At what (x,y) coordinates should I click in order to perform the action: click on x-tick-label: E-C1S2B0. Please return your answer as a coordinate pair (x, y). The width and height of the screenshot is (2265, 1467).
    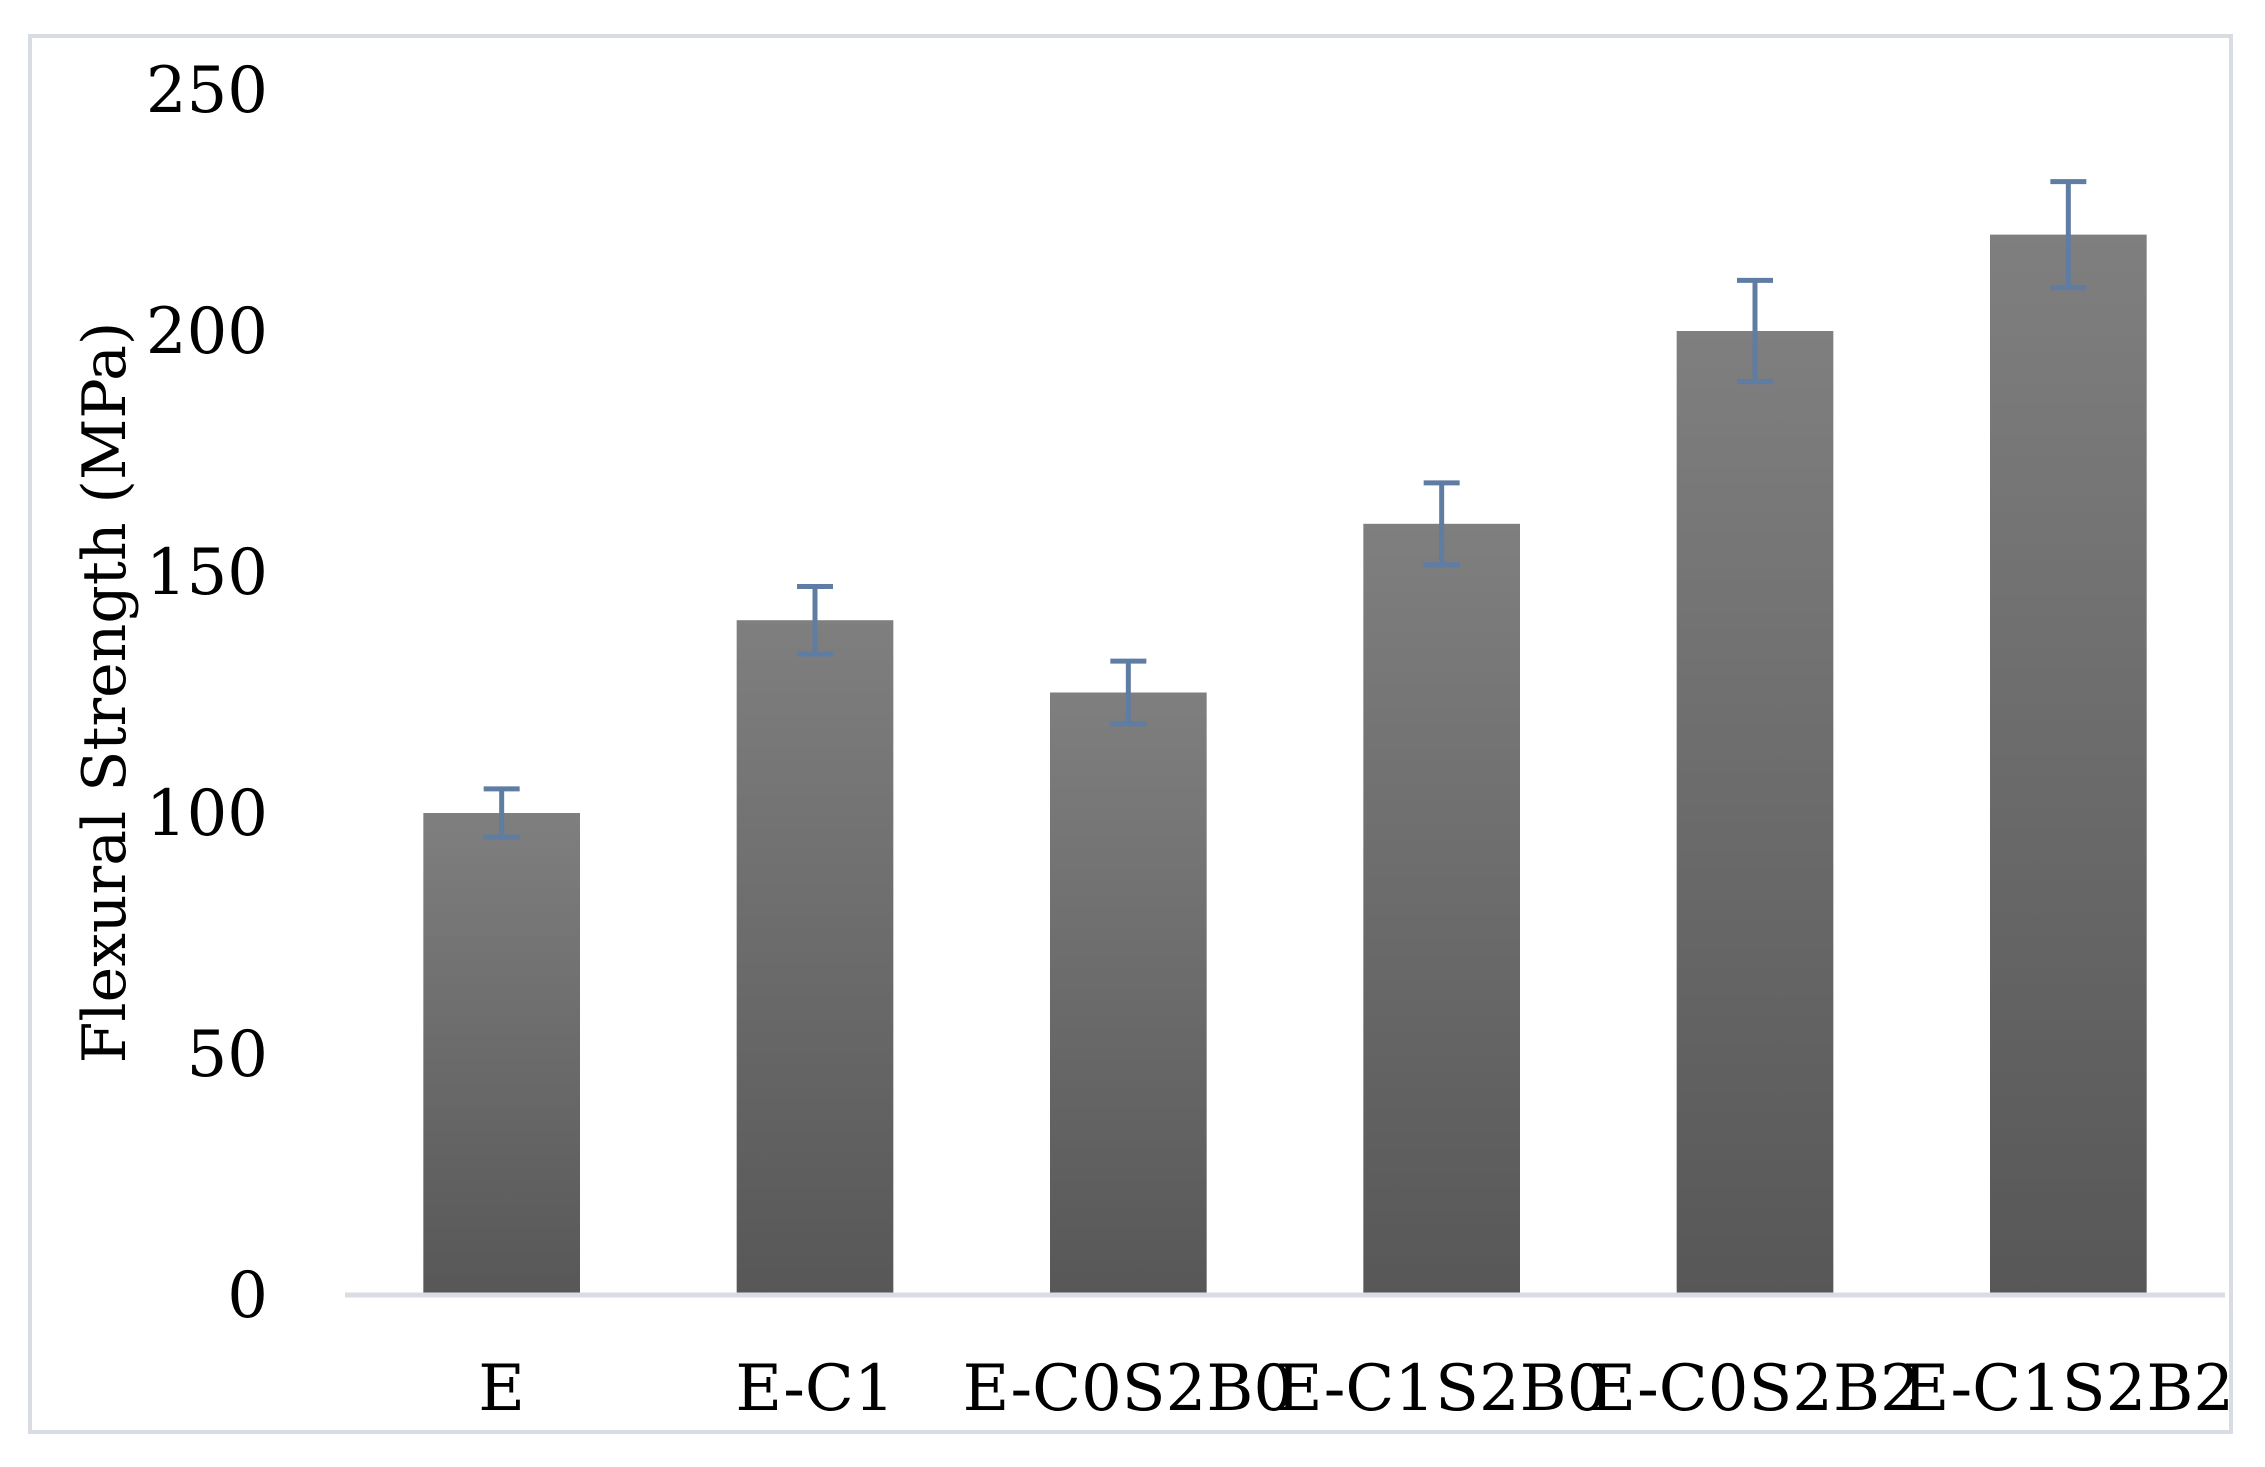
    Looking at the image, I should click on (1442, 1389).